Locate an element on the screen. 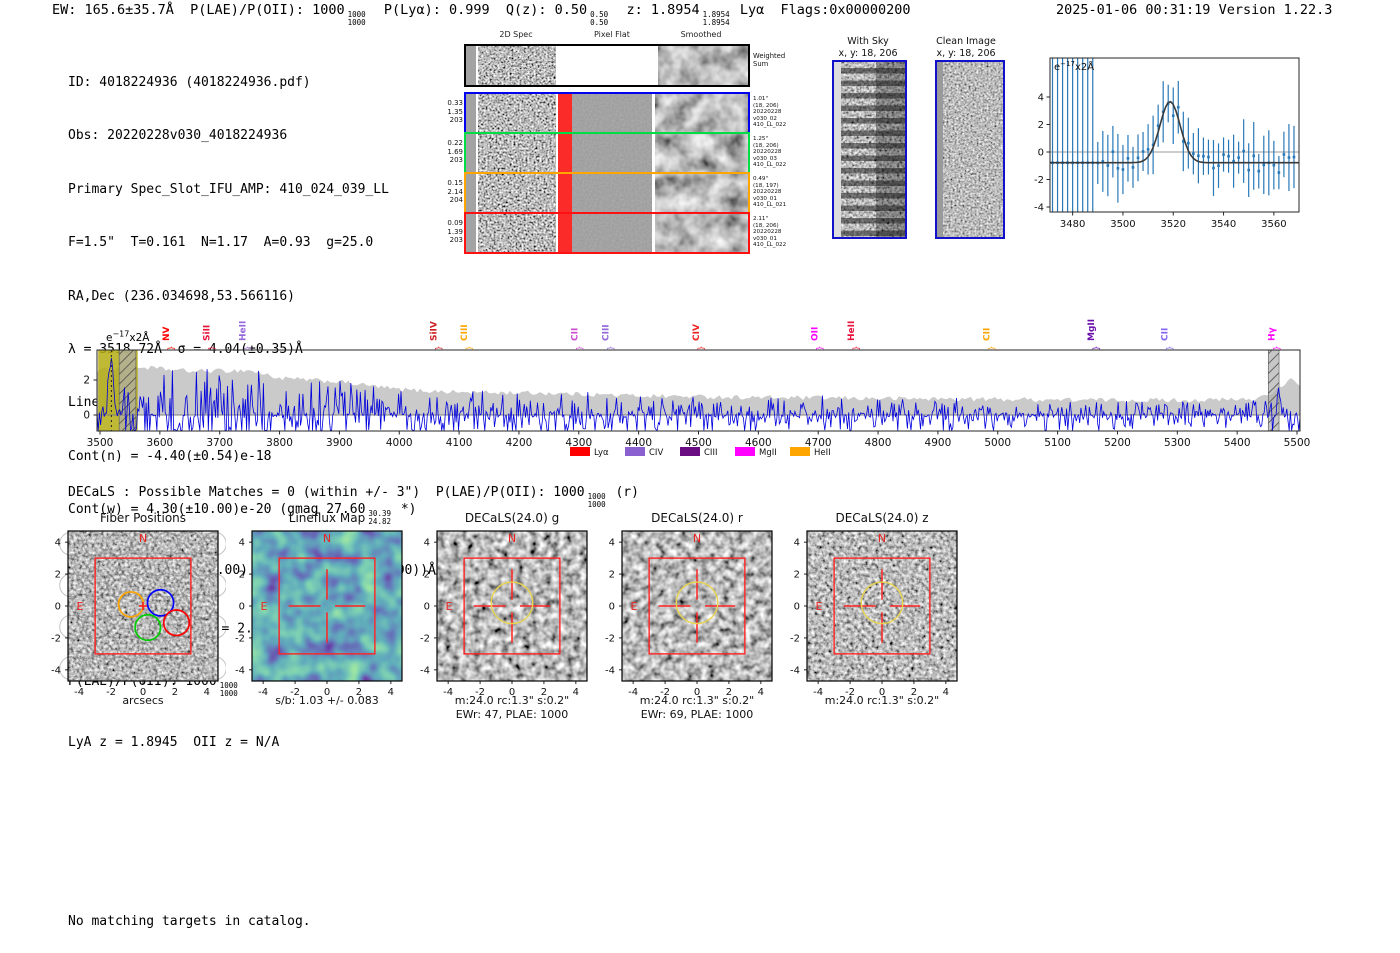 This screenshot has width=1400, height=953. panel-caption-0: s/b: 1.03 +/- 0.083 is located at coordinates (327, 700).